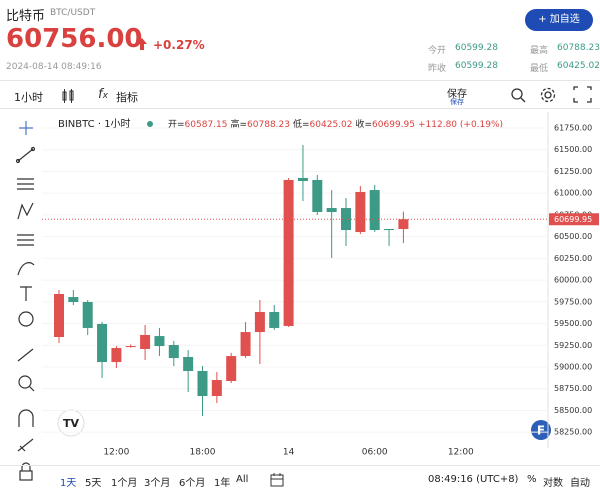 This screenshot has width=600, height=498. What do you see at coordinates (573, 280) in the screenshot?
I see `y-tick-label: 60000.00` at bounding box center [573, 280].